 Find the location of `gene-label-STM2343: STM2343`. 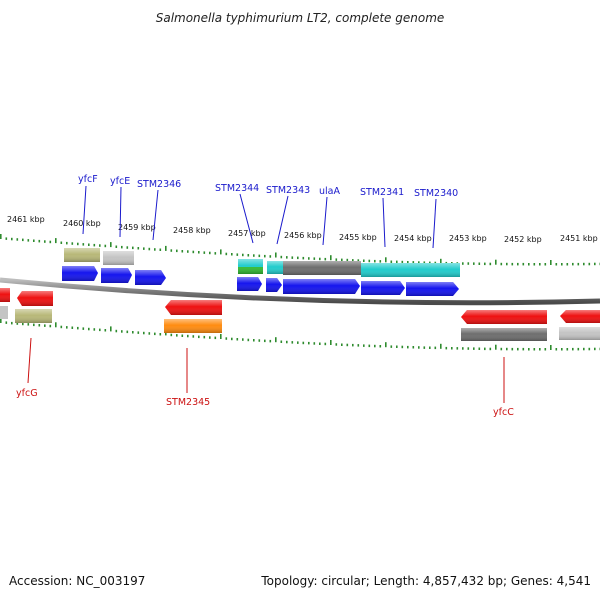

gene-label-STM2343: STM2343 is located at coordinates (288, 190).